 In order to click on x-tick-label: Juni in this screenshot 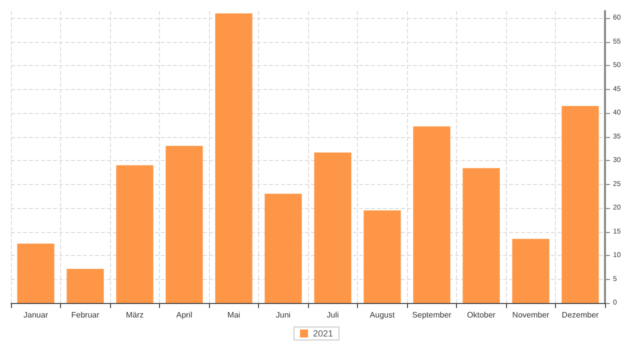, I will do `click(283, 315)`.